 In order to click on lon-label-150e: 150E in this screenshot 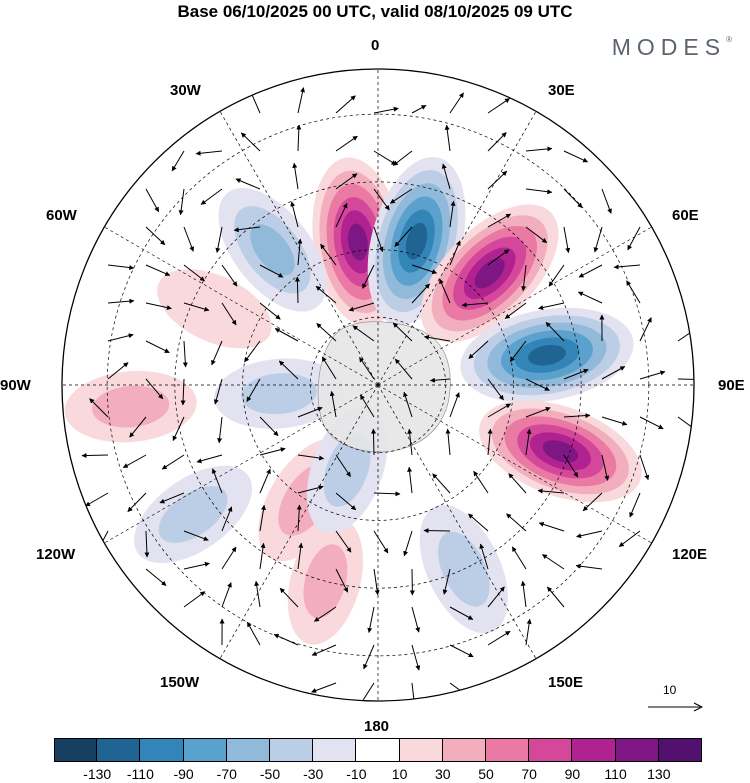, I will do `click(566, 682)`.